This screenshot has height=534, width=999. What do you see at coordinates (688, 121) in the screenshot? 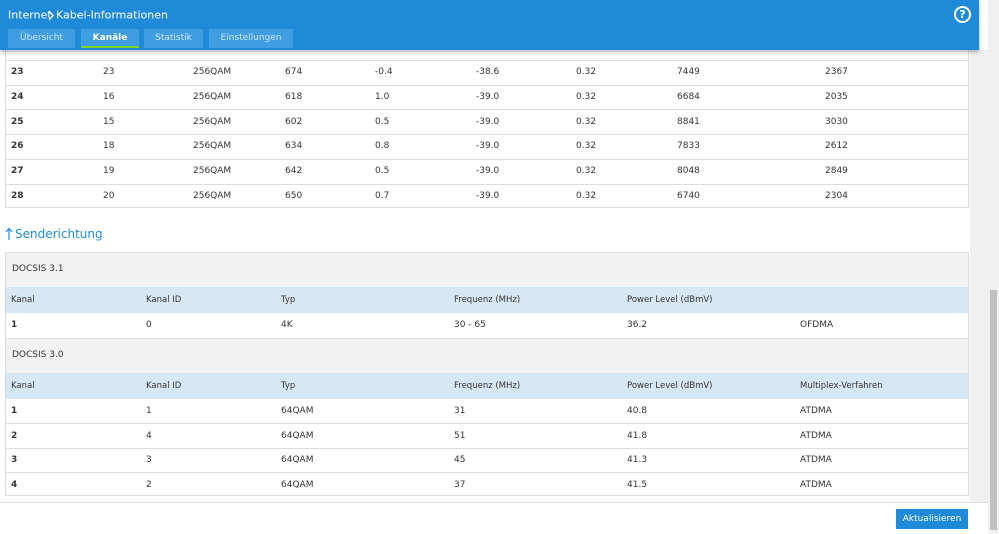
I see `cell: 8841` at bounding box center [688, 121].